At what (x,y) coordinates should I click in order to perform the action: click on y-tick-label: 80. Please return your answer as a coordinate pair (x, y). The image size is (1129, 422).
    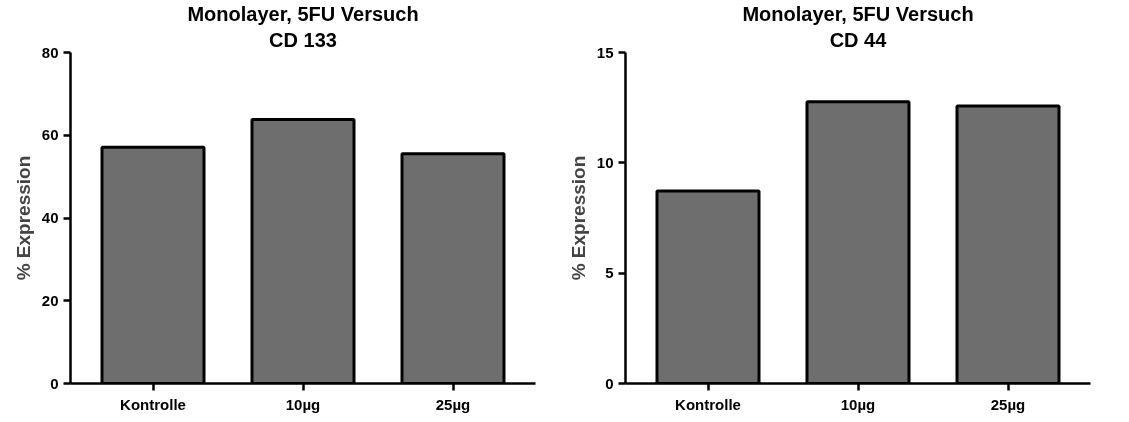
    Looking at the image, I should click on (50, 52).